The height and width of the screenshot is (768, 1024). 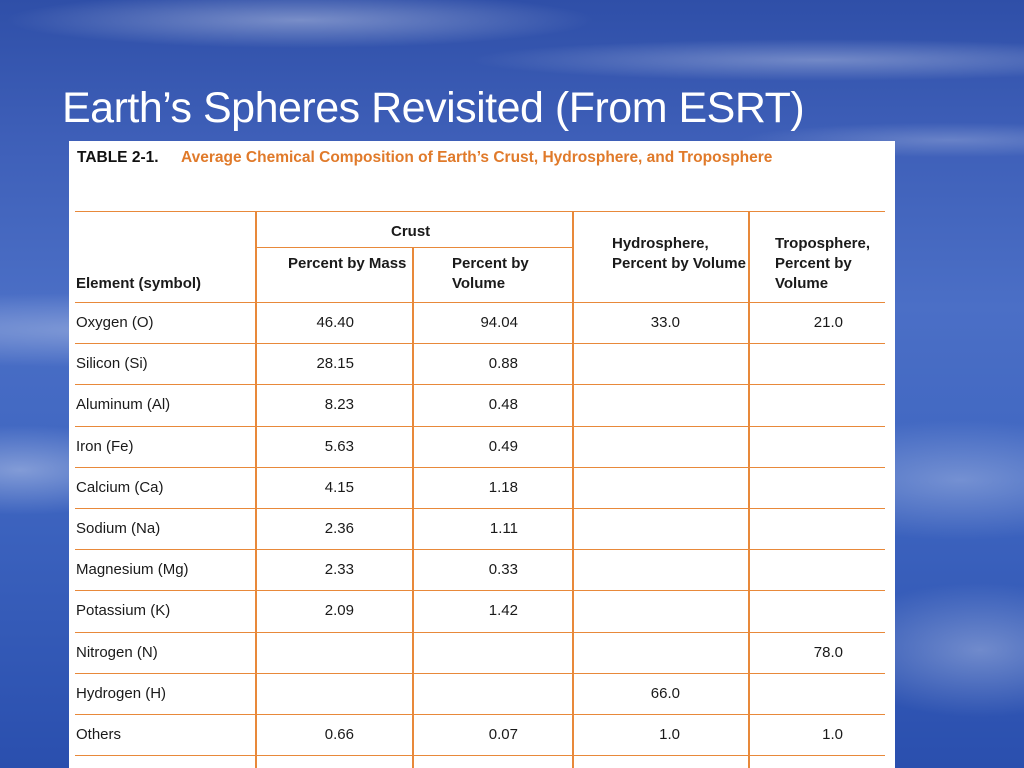 What do you see at coordinates (669, 734) in the screenshot?
I see `cell-hydrosphere: 1.0` at bounding box center [669, 734].